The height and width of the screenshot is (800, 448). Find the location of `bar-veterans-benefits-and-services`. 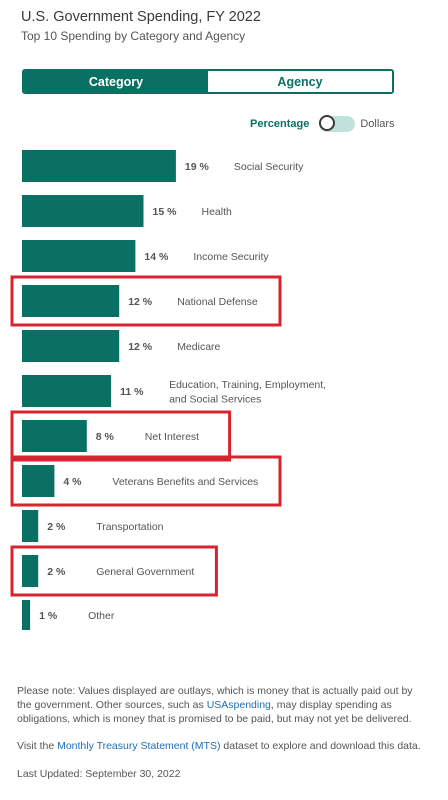

bar-veterans-benefits-and-services is located at coordinates (38, 481).